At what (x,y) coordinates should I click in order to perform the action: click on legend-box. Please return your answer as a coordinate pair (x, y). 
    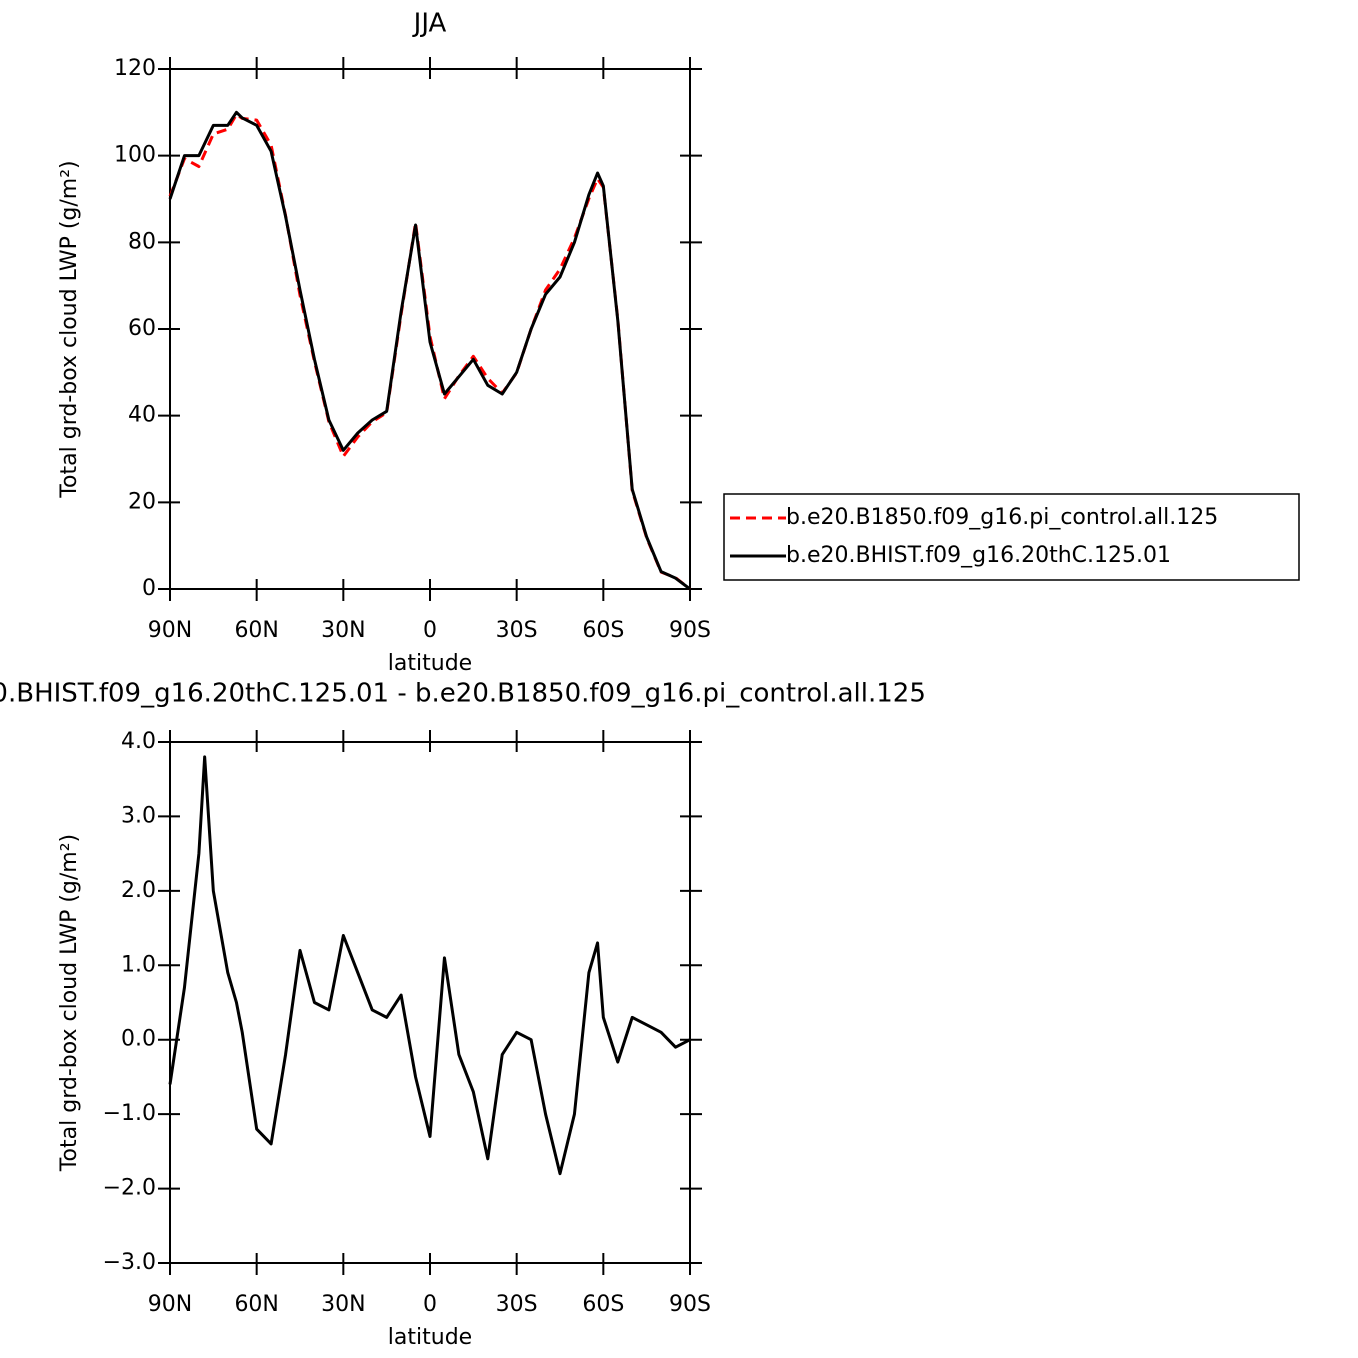
    Looking at the image, I should click on (1011, 537).